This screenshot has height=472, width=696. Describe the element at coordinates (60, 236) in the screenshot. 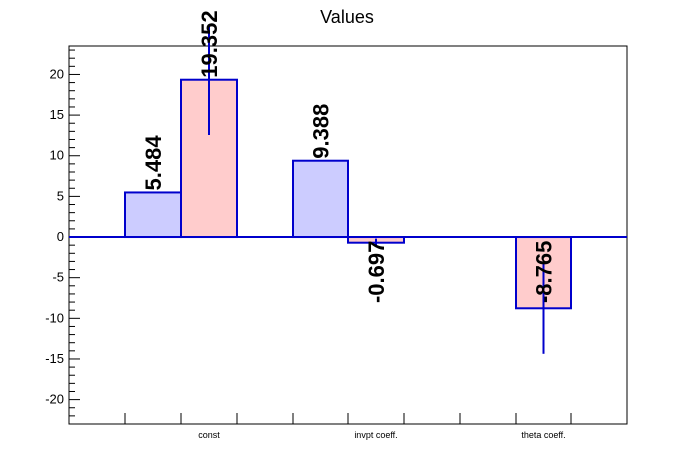

I see `y-tick-label: 0` at that location.